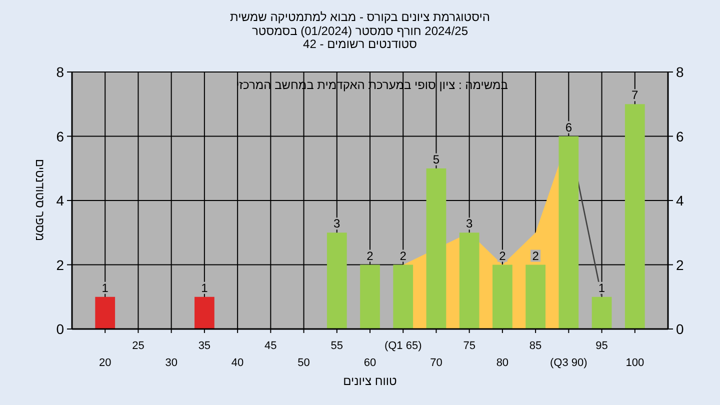 Image resolution: width=720 pixels, height=405 pixels. Describe the element at coordinates (138, 346) in the screenshot. I see `x-tick-label: 25` at that location.